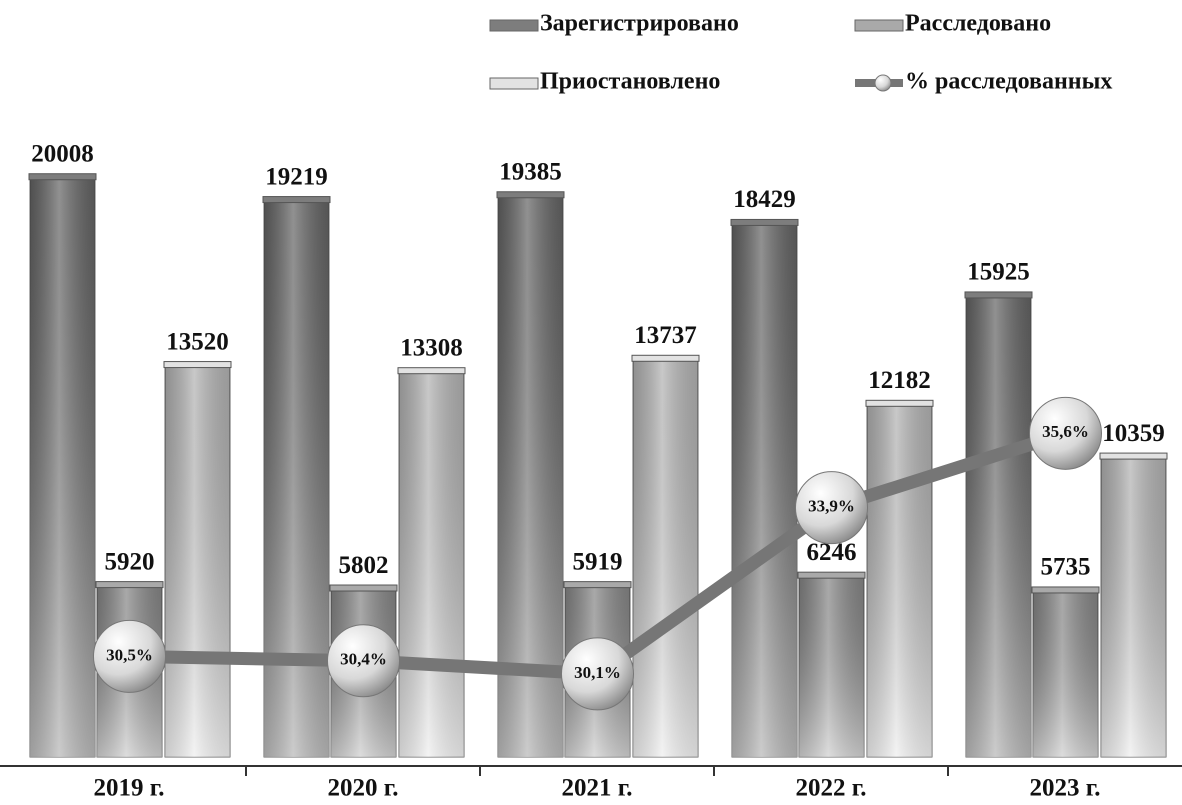  Describe the element at coordinates (130, 561) in the screenshot. I see `data-label: 5920` at that location.